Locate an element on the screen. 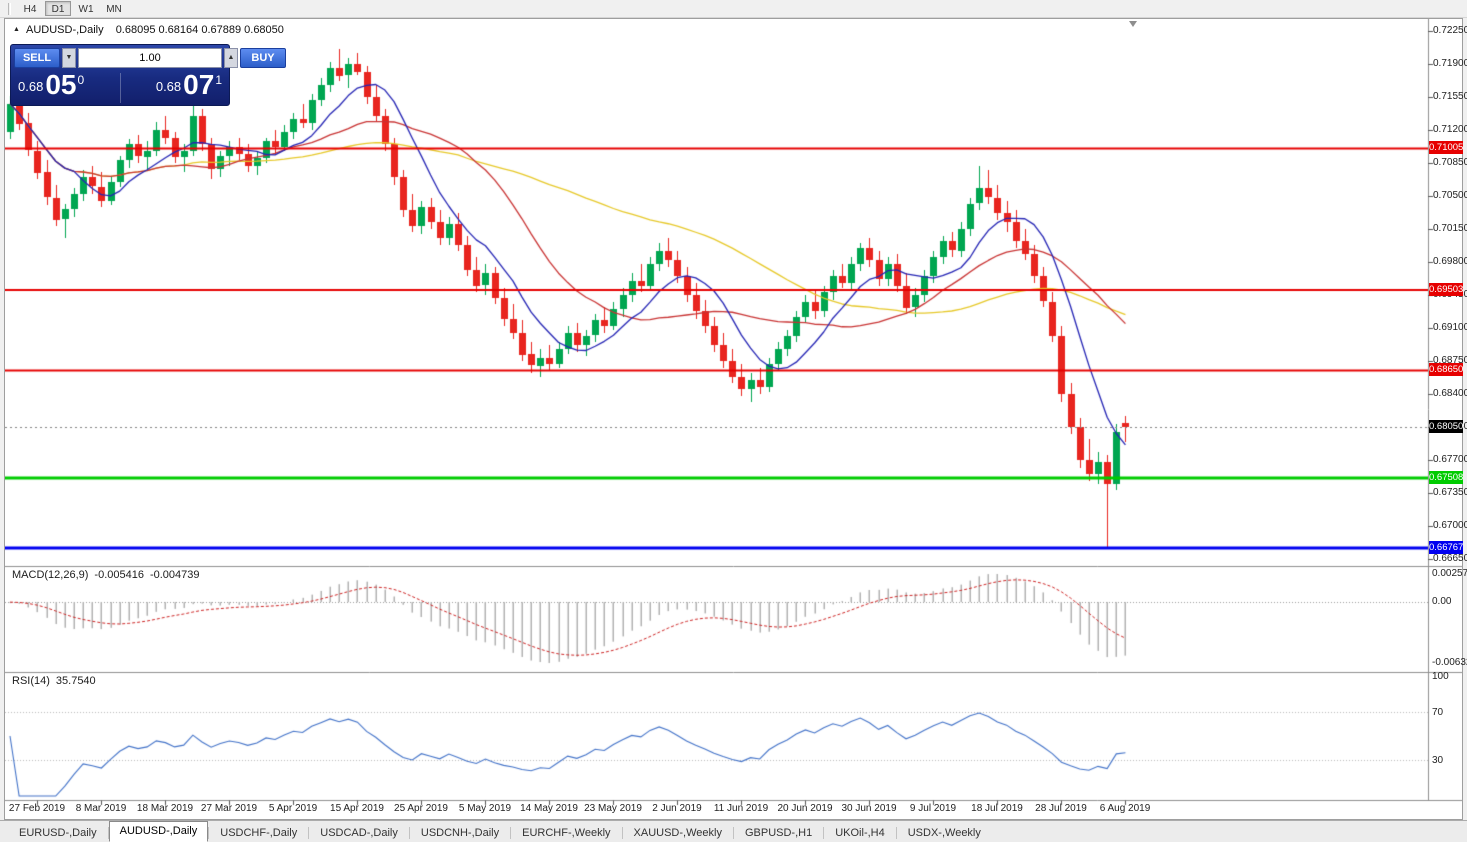 The image size is (1467, 842). price-axis-label: 0.67000 is located at coordinates (1450, 525).